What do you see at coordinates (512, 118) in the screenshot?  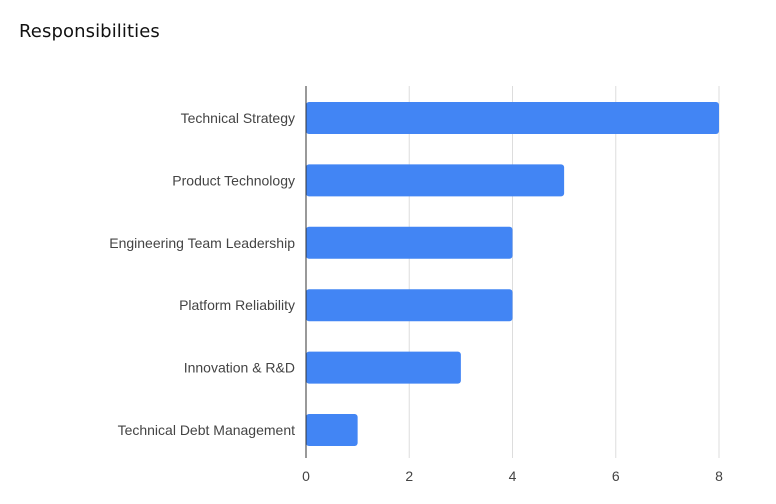 I see `bar-technical-strategy` at bounding box center [512, 118].